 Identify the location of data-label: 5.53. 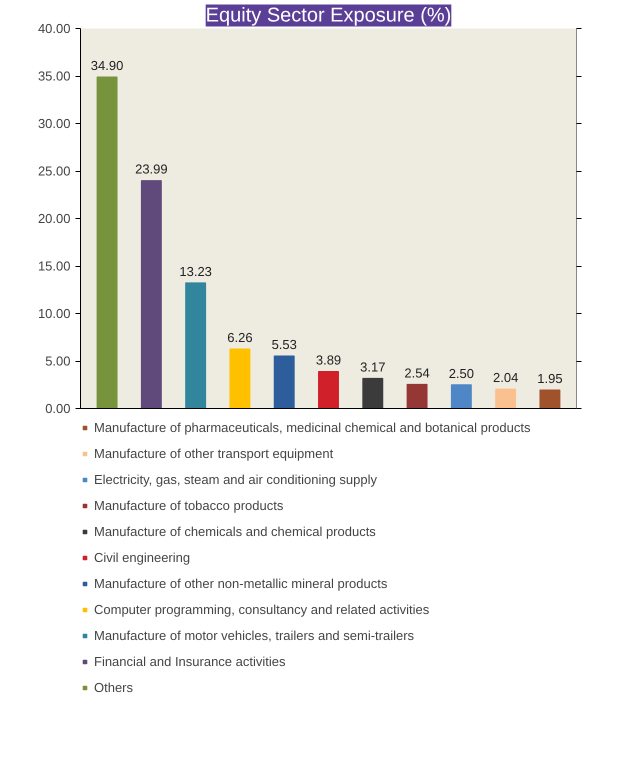
(284, 344).